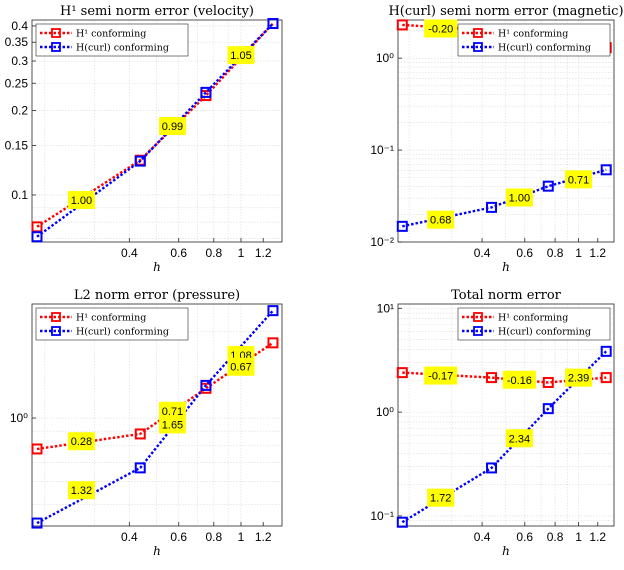 The width and height of the screenshot is (624, 570). I want to click on rate-label-text: 0.67, so click(240, 368).